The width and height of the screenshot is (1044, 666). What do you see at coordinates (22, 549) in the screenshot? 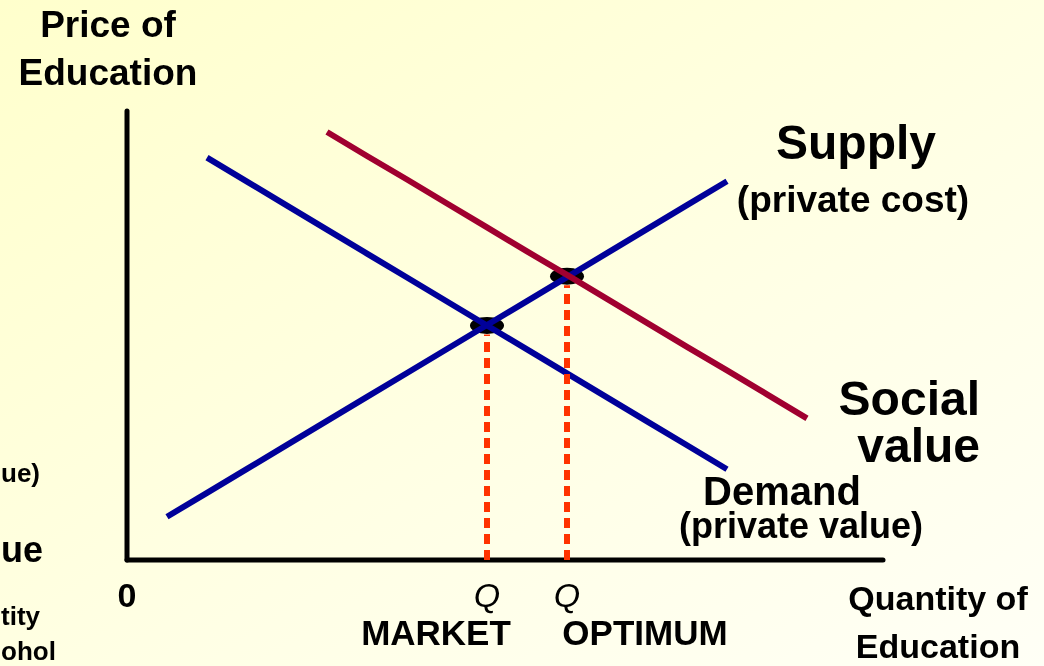
I see `text: ue` at bounding box center [22, 549].